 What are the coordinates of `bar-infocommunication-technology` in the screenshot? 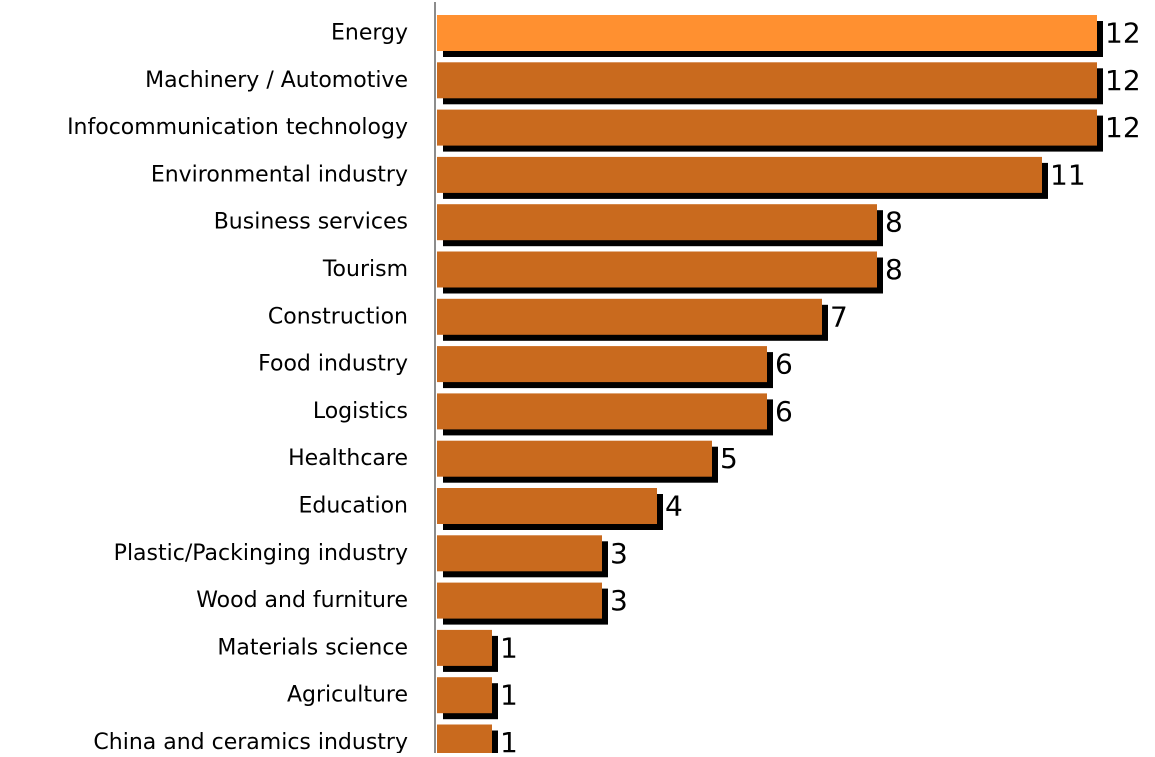 It's located at (767, 127).